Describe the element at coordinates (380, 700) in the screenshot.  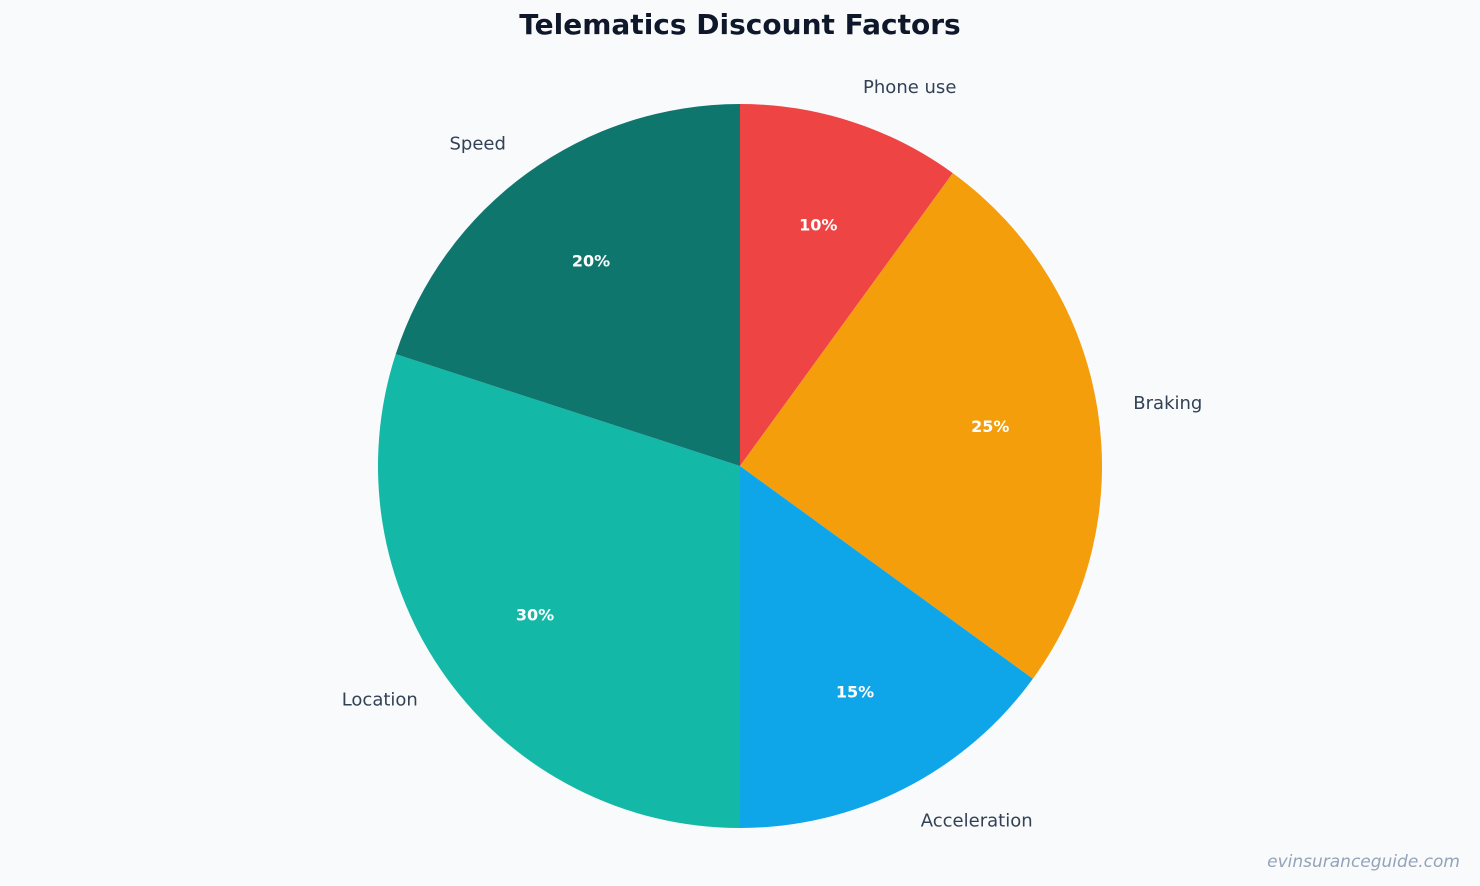
I see `pie-category-label-location: Location` at that location.